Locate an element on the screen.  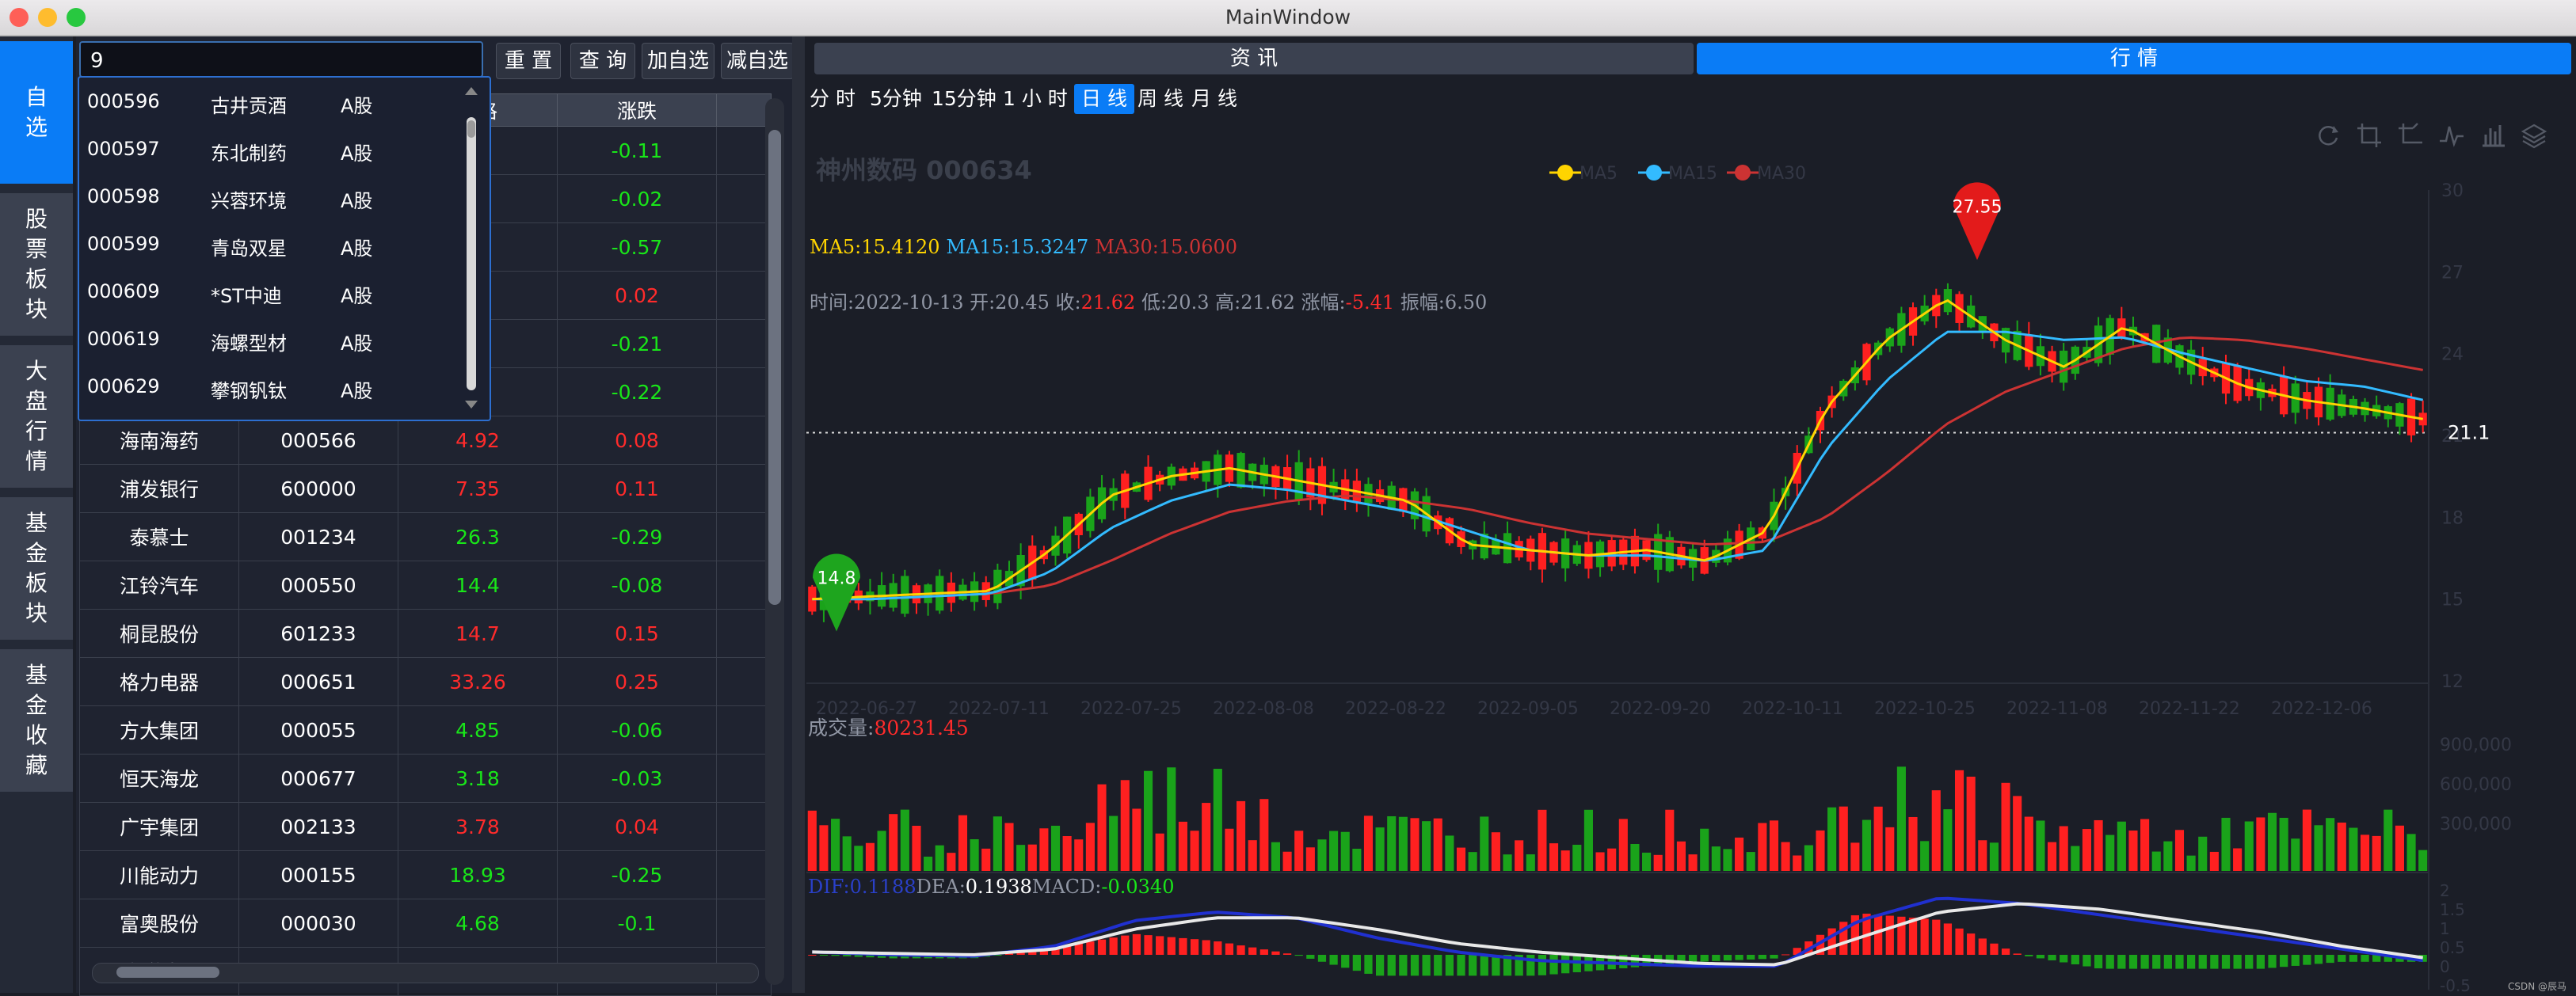
period-1hour: 1 小 时 is located at coordinates (1035, 98).